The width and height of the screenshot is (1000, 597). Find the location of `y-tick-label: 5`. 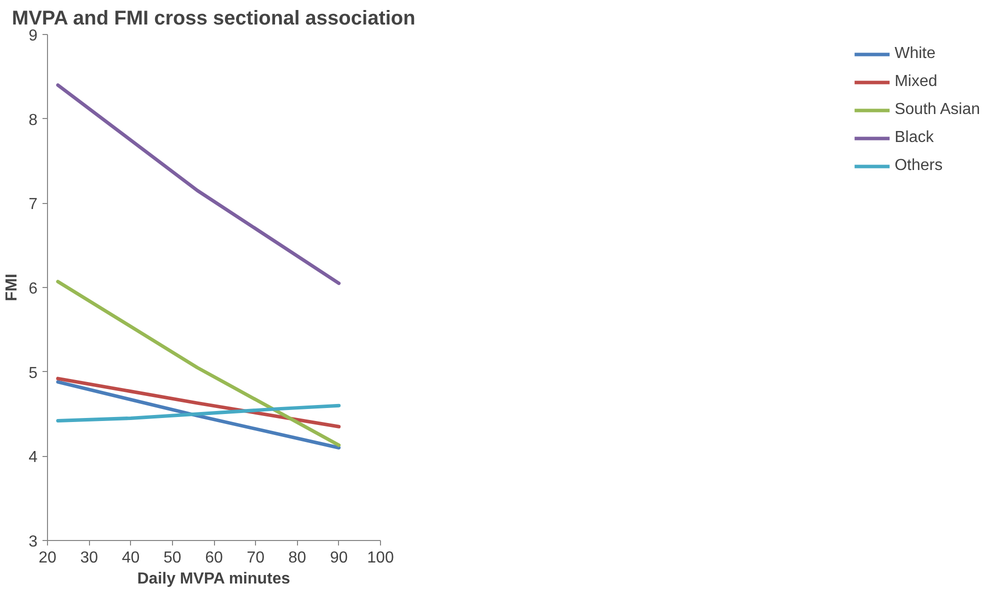

y-tick-label: 5 is located at coordinates (33, 373).